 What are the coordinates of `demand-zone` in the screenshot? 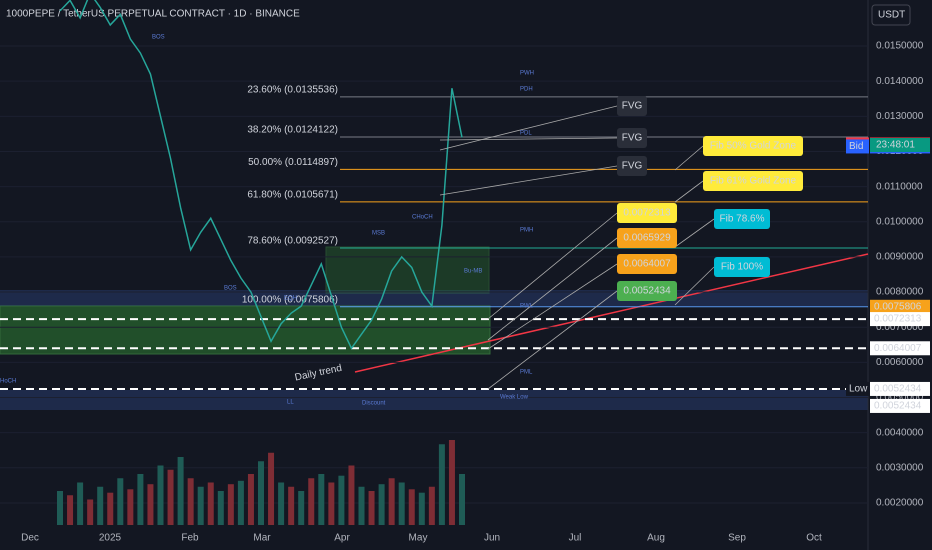 It's located at (245, 330).